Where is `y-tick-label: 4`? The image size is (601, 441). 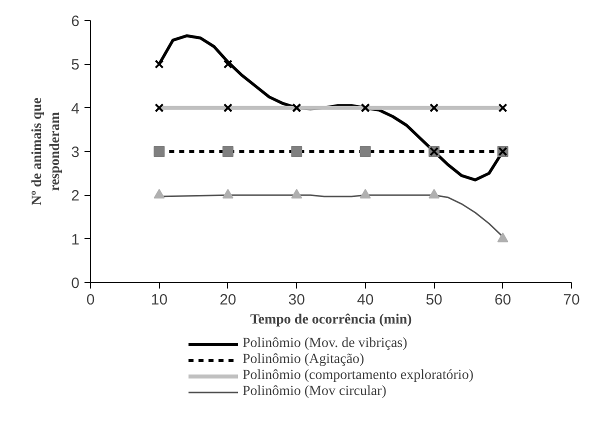 y-tick-label: 4 is located at coordinates (75, 109).